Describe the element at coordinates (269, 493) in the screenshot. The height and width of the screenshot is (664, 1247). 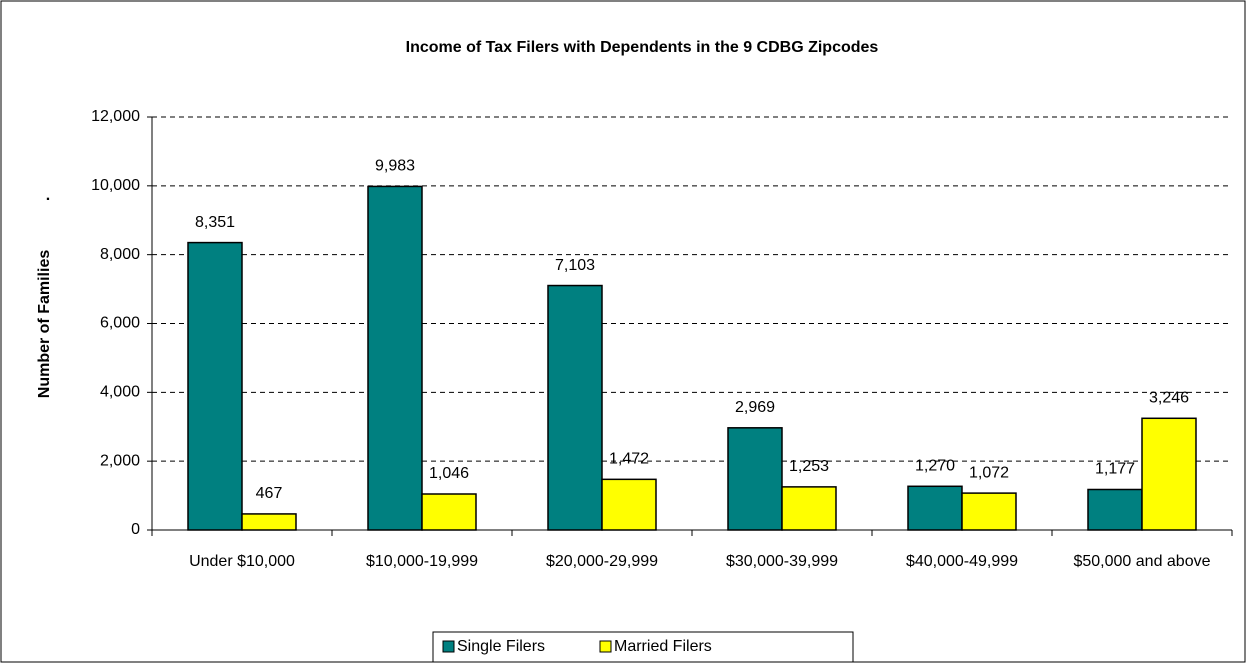
I see `data-label: 467` at that location.